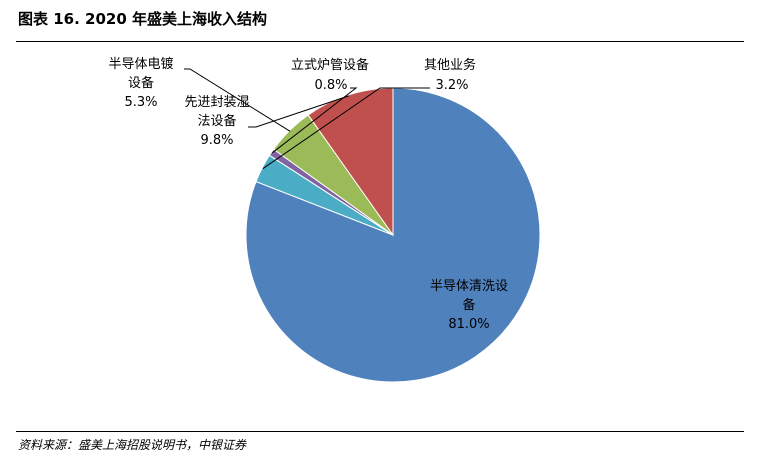 This screenshot has width=762, height=475. What do you see at coordinates (469, 305) in the screenshot?
I see `slice-label-0: 半导体清洗设备 81.0%` at bounding box center [469, 305].